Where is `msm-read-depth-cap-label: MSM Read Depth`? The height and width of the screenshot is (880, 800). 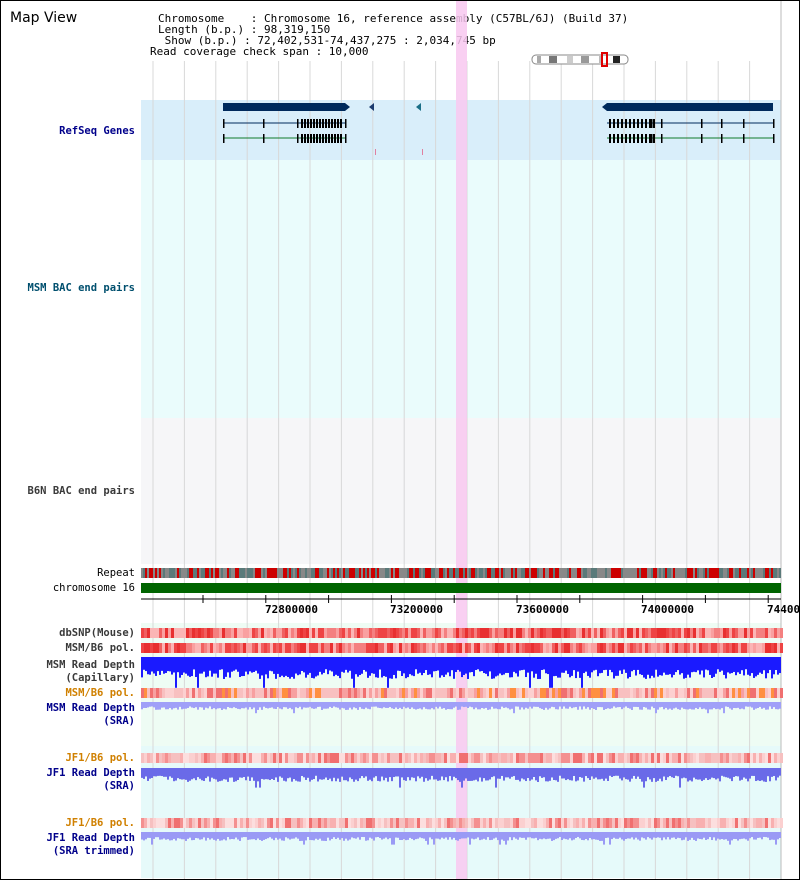
msm-read-depth-cap-label: MSM Read Depth is located at coordinates (90, 665).